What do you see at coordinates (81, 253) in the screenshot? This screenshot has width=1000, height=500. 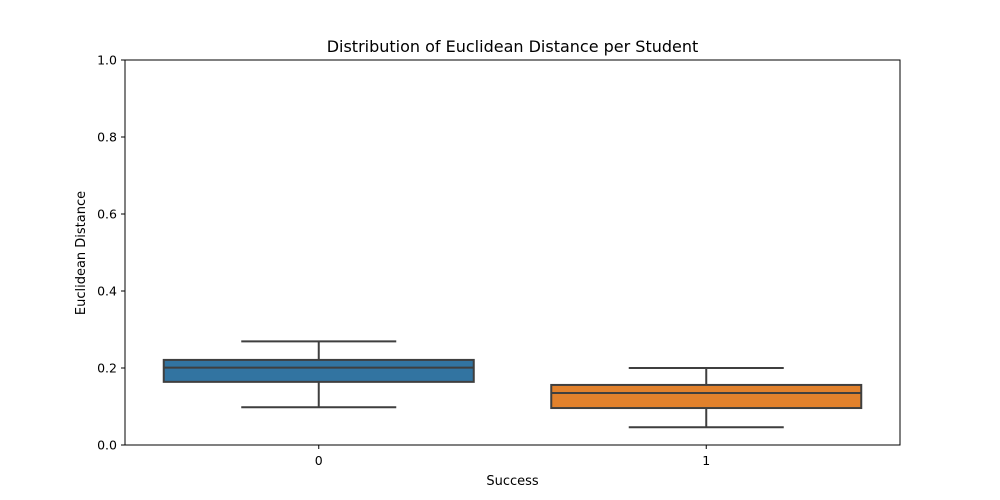 I see `y-axis-label: Euclidean Distance` at bounding box center [81, 253].